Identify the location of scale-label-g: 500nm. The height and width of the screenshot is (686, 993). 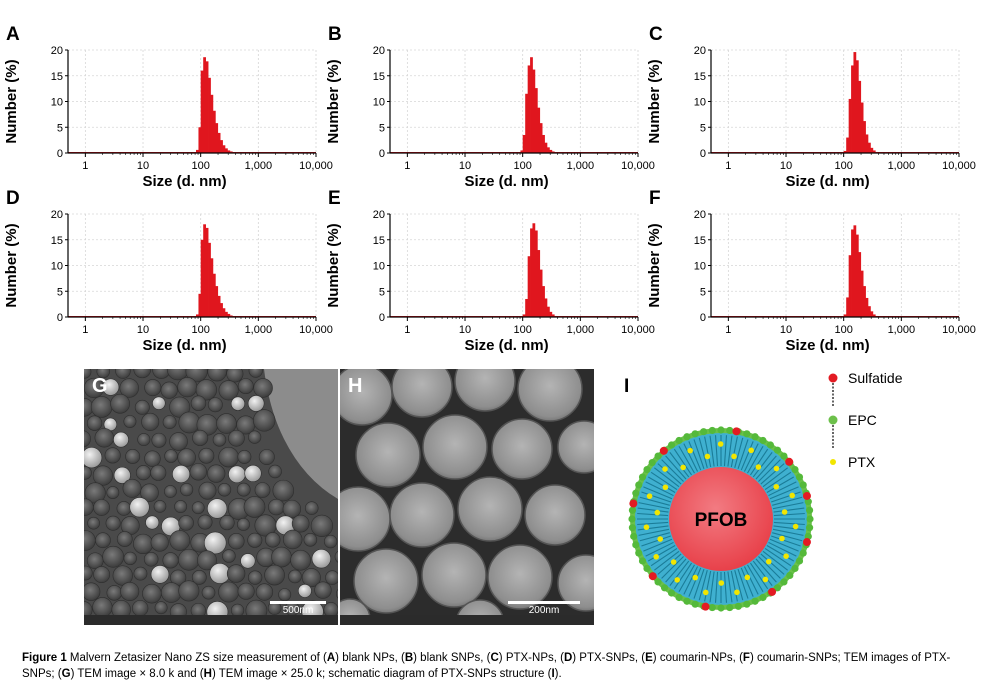
(298, 610).